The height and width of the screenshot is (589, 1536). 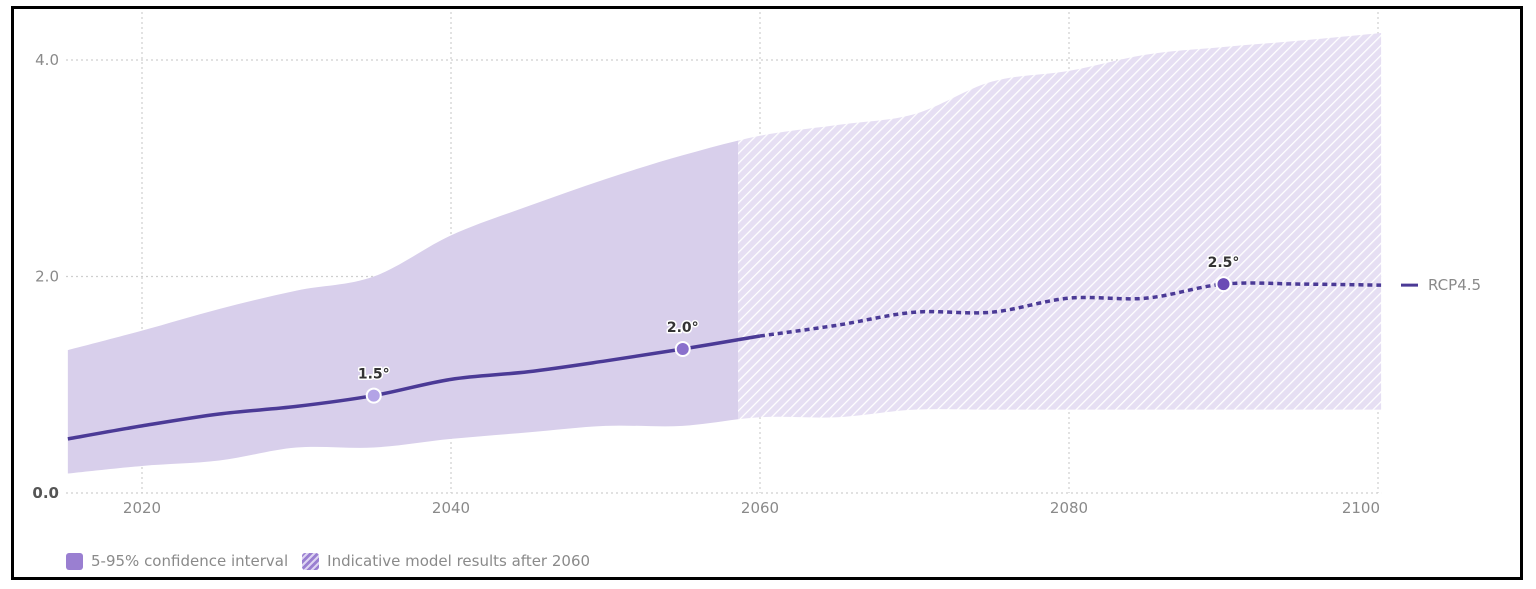 I want to click on annotations: 1.5° 2.0° 2.5°, so click(x=798, y=329).